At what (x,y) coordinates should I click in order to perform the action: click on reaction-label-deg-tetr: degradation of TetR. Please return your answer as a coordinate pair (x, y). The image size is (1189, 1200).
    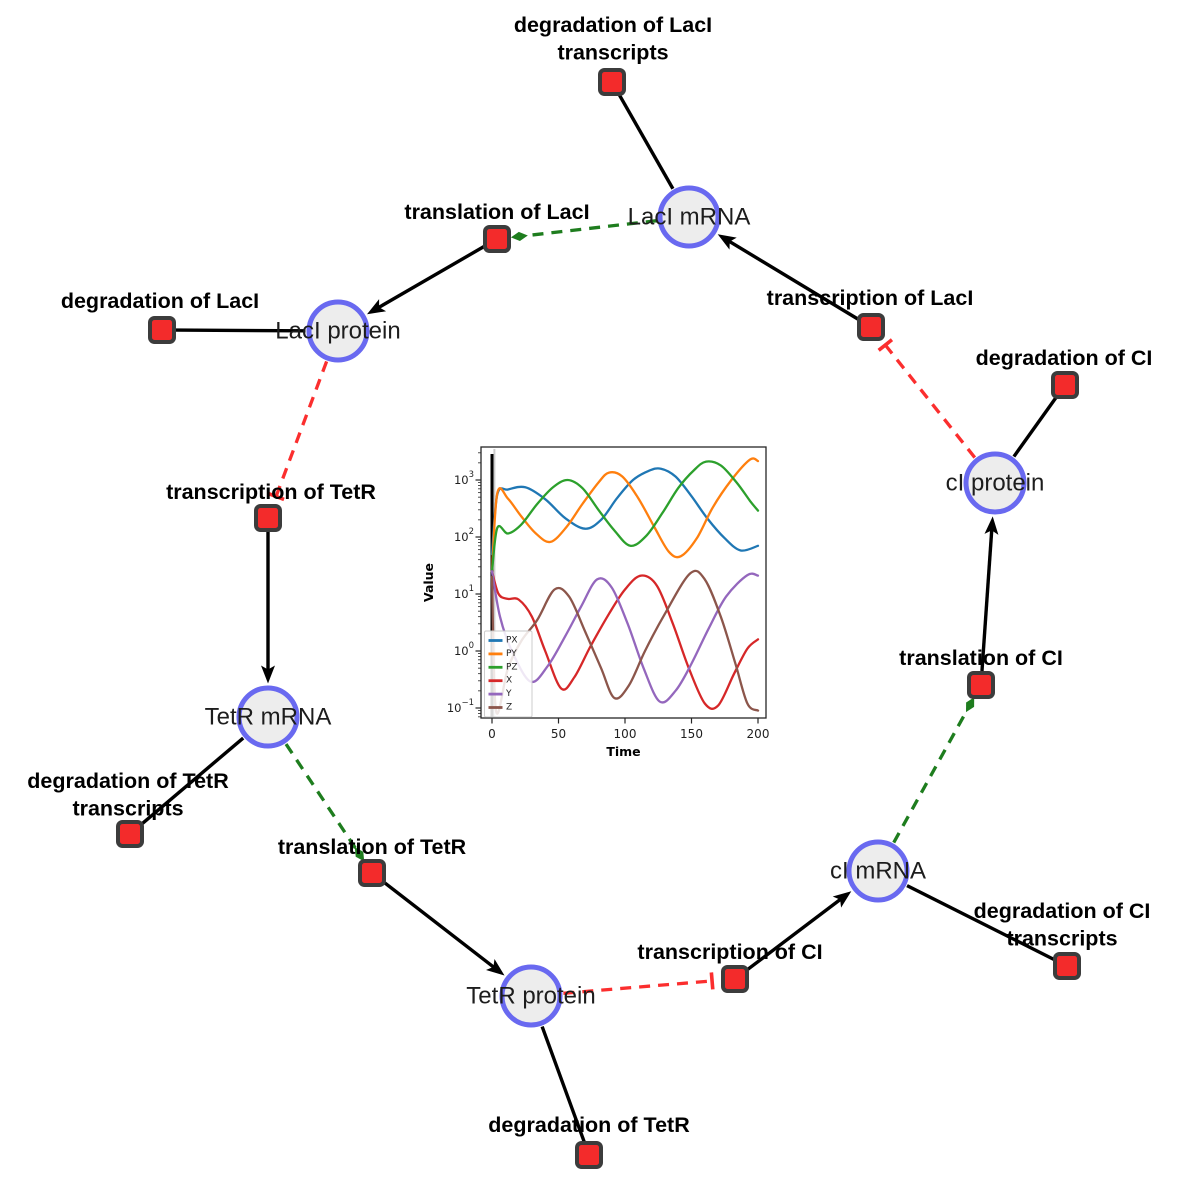
    Looking at the image, I should click on (589, 1125).